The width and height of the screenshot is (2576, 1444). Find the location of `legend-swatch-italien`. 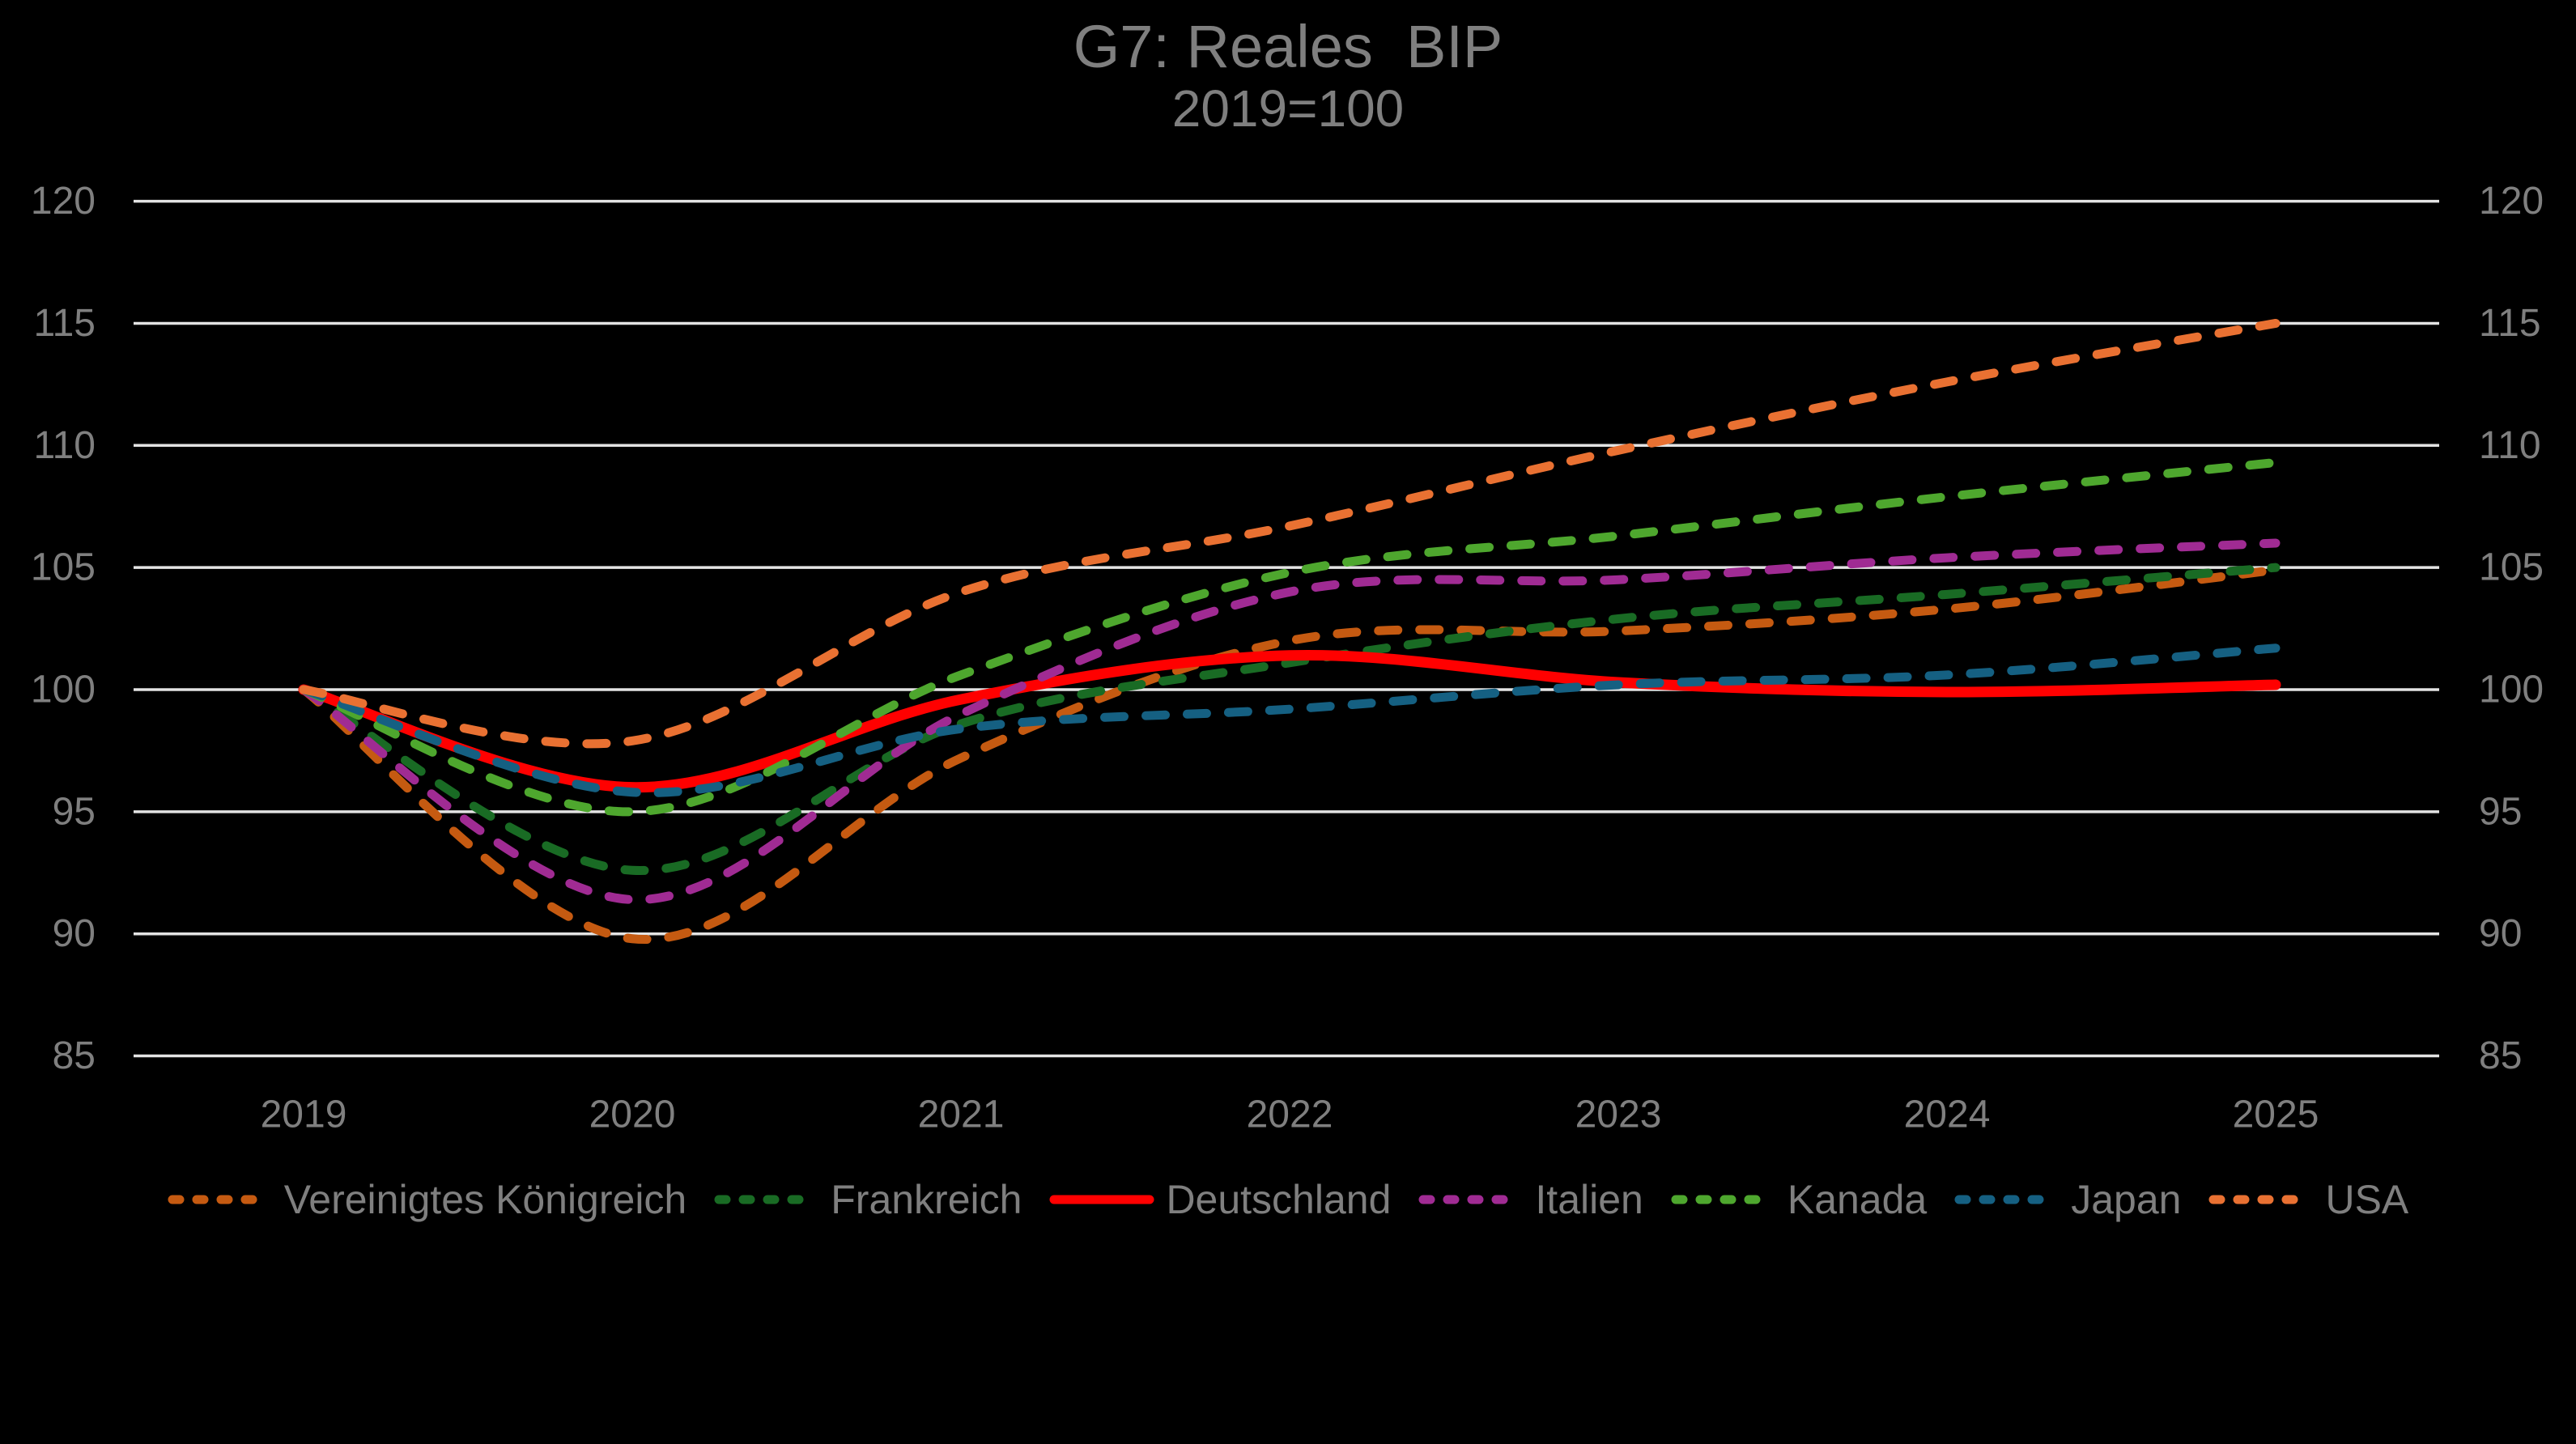

legend-swatch-italien is located at coordinates (1471, 1199).